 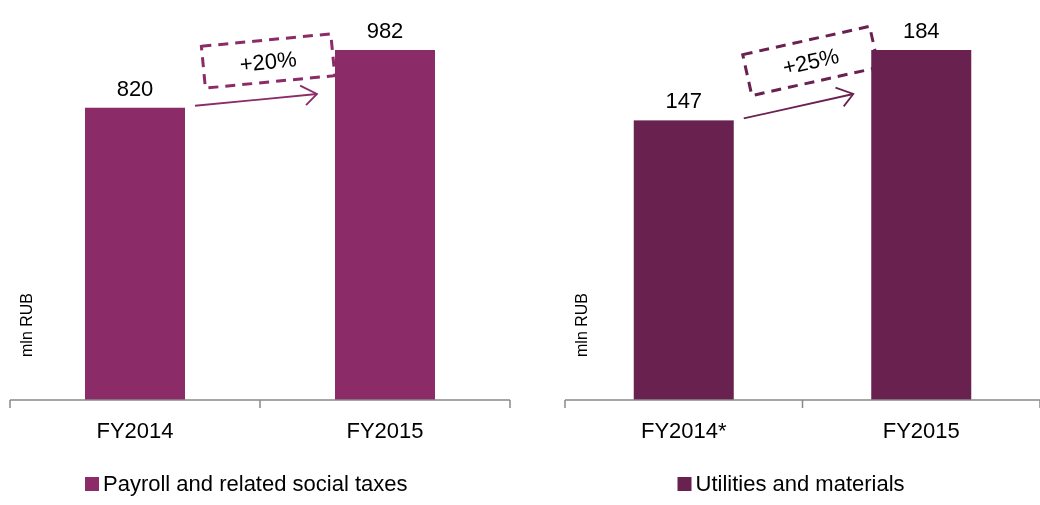 I want to click on x-tick-label: FY2014, so click(x=135, y=430).